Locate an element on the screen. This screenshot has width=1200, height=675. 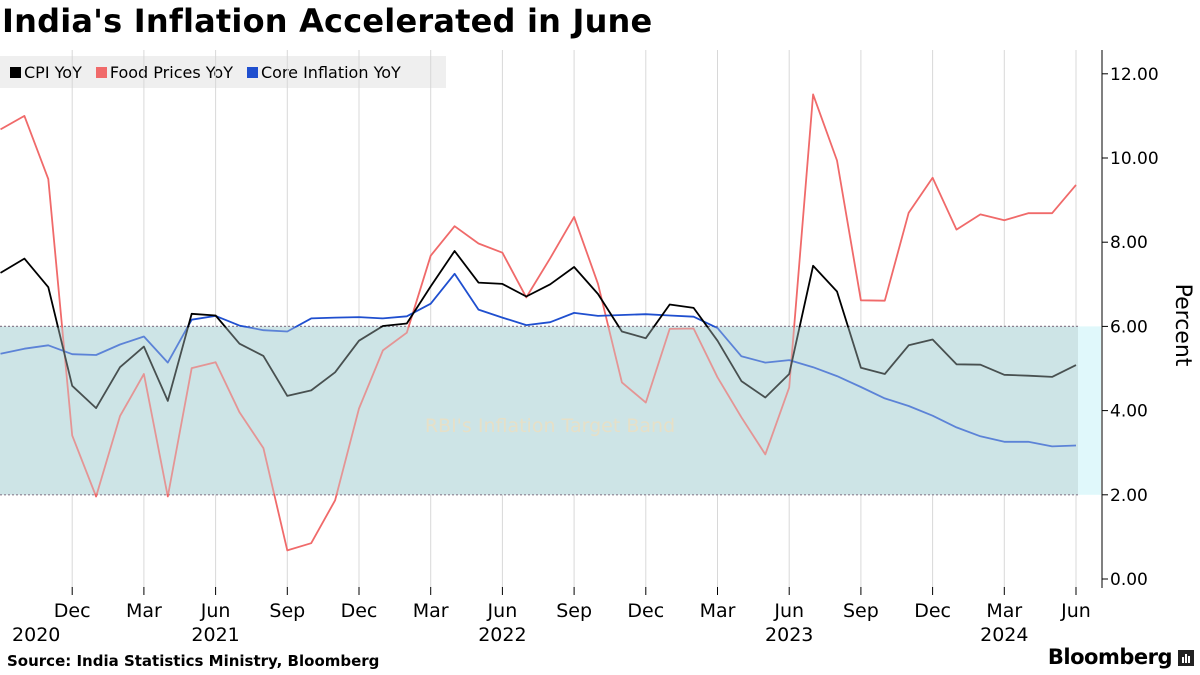
x-year-label-6: 2022 is located at coordinates (502, 635).